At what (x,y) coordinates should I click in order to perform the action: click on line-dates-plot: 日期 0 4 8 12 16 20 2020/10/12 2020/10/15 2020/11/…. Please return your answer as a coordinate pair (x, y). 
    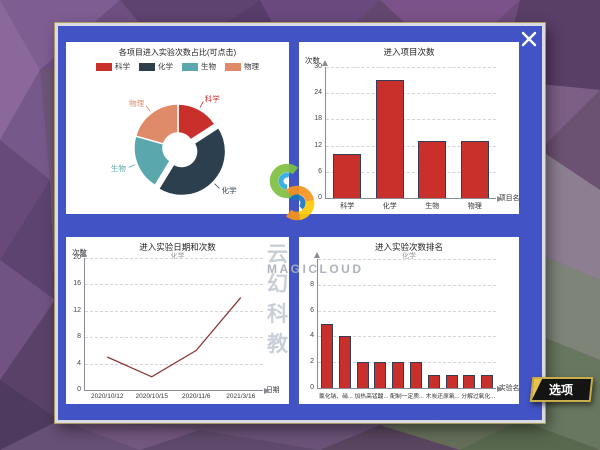
    Looking at the image, I should click on (176, 325).